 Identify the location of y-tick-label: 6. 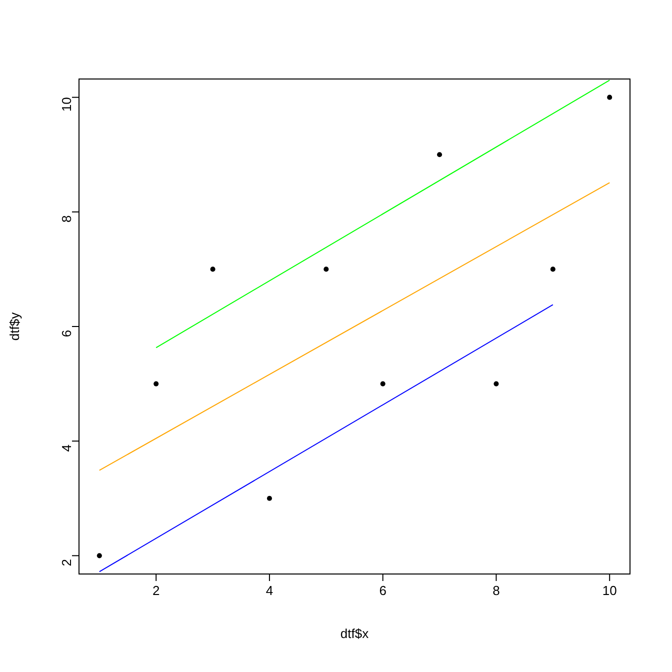
(66, 334).